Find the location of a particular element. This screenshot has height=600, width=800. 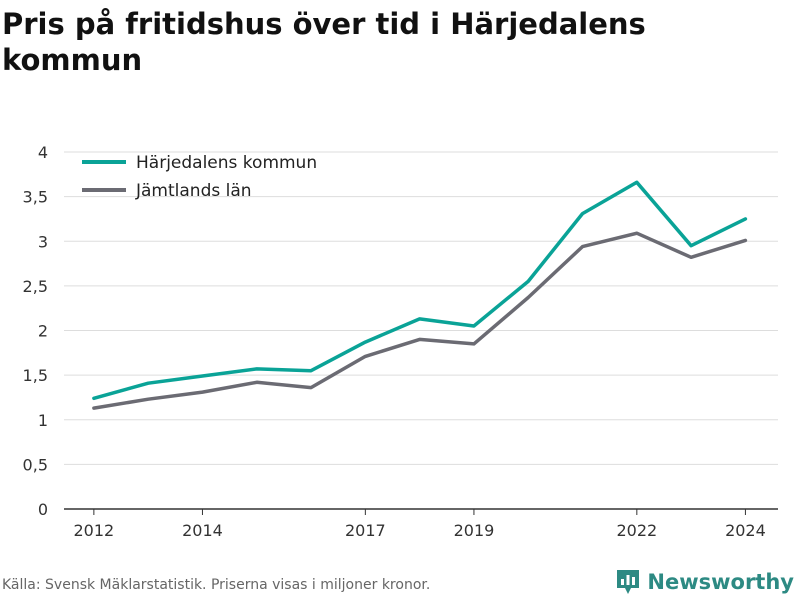

y-tick-label: 2 is located at coordinates (43, 331).